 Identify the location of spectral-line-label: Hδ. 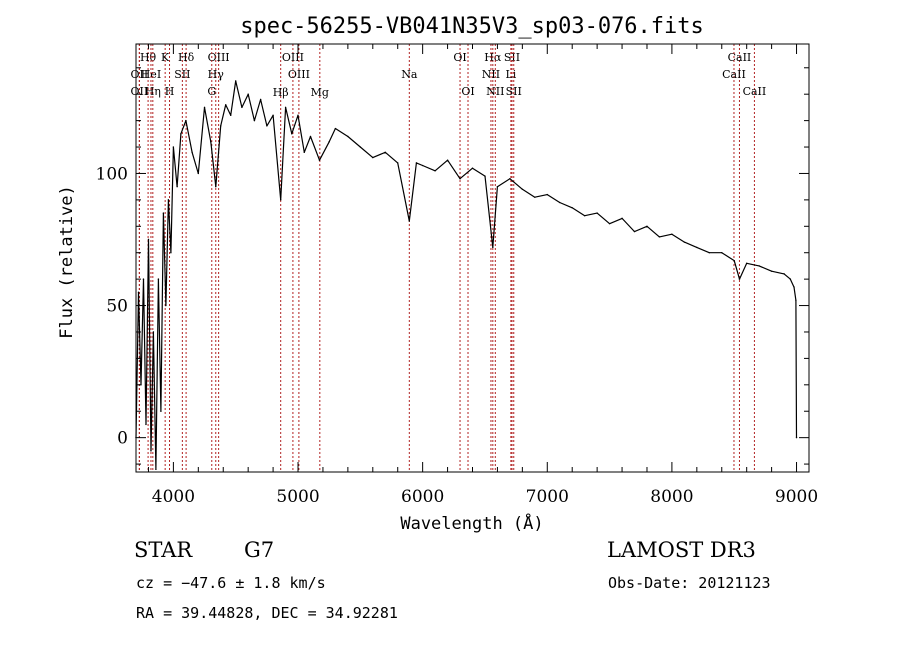
(186, 57).